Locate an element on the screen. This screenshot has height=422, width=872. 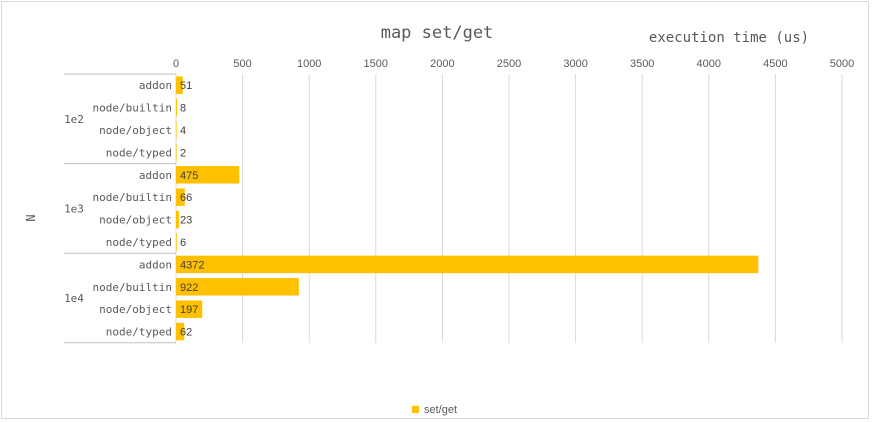
data-label: 8 is located at coordinates (183, 109).